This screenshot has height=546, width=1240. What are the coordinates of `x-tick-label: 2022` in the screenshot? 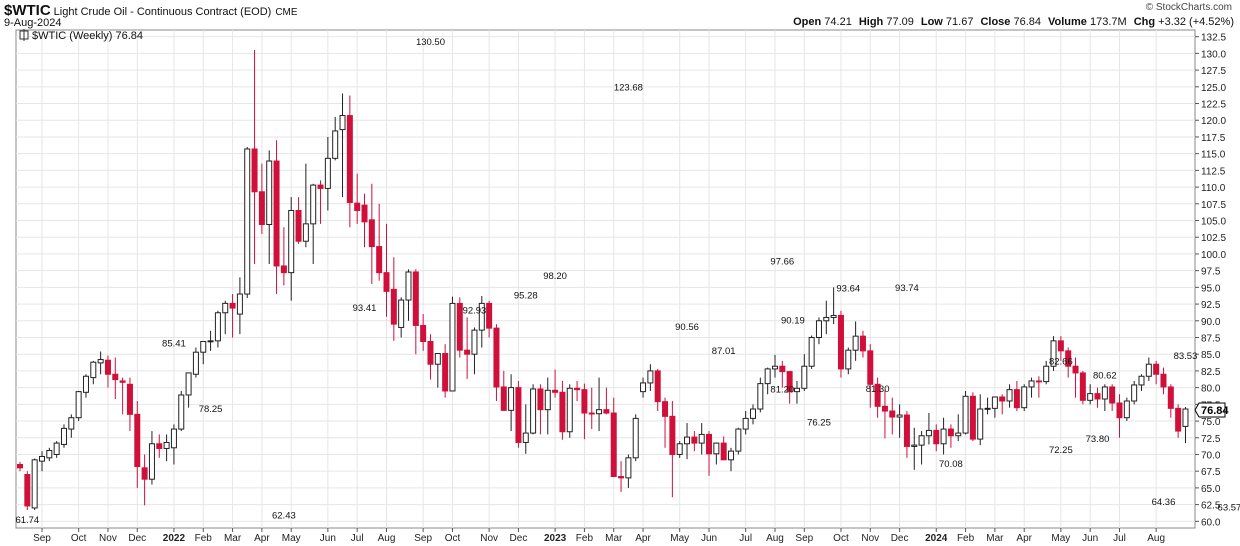 It's located at (174, 538).